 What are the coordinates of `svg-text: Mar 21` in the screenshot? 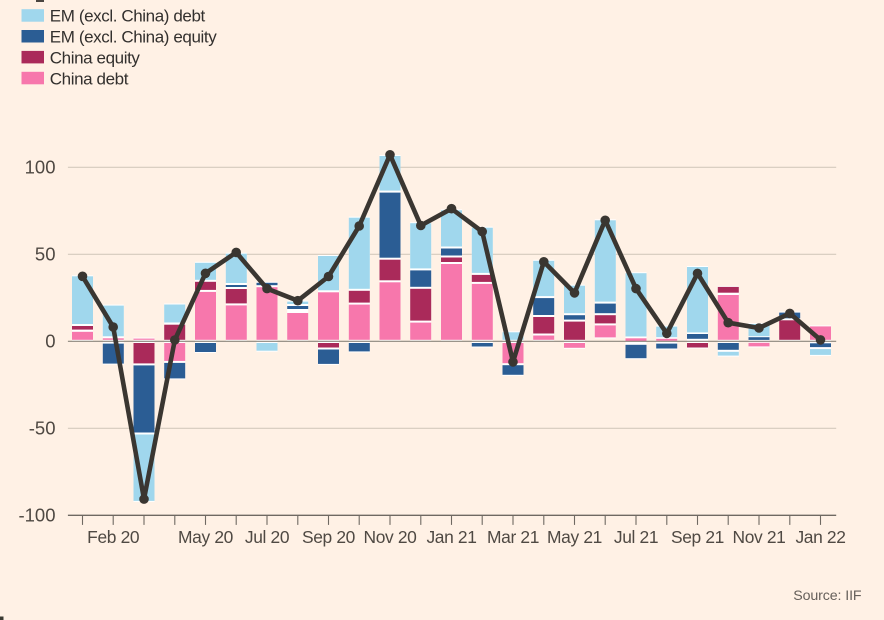 It's located at (513, 537).